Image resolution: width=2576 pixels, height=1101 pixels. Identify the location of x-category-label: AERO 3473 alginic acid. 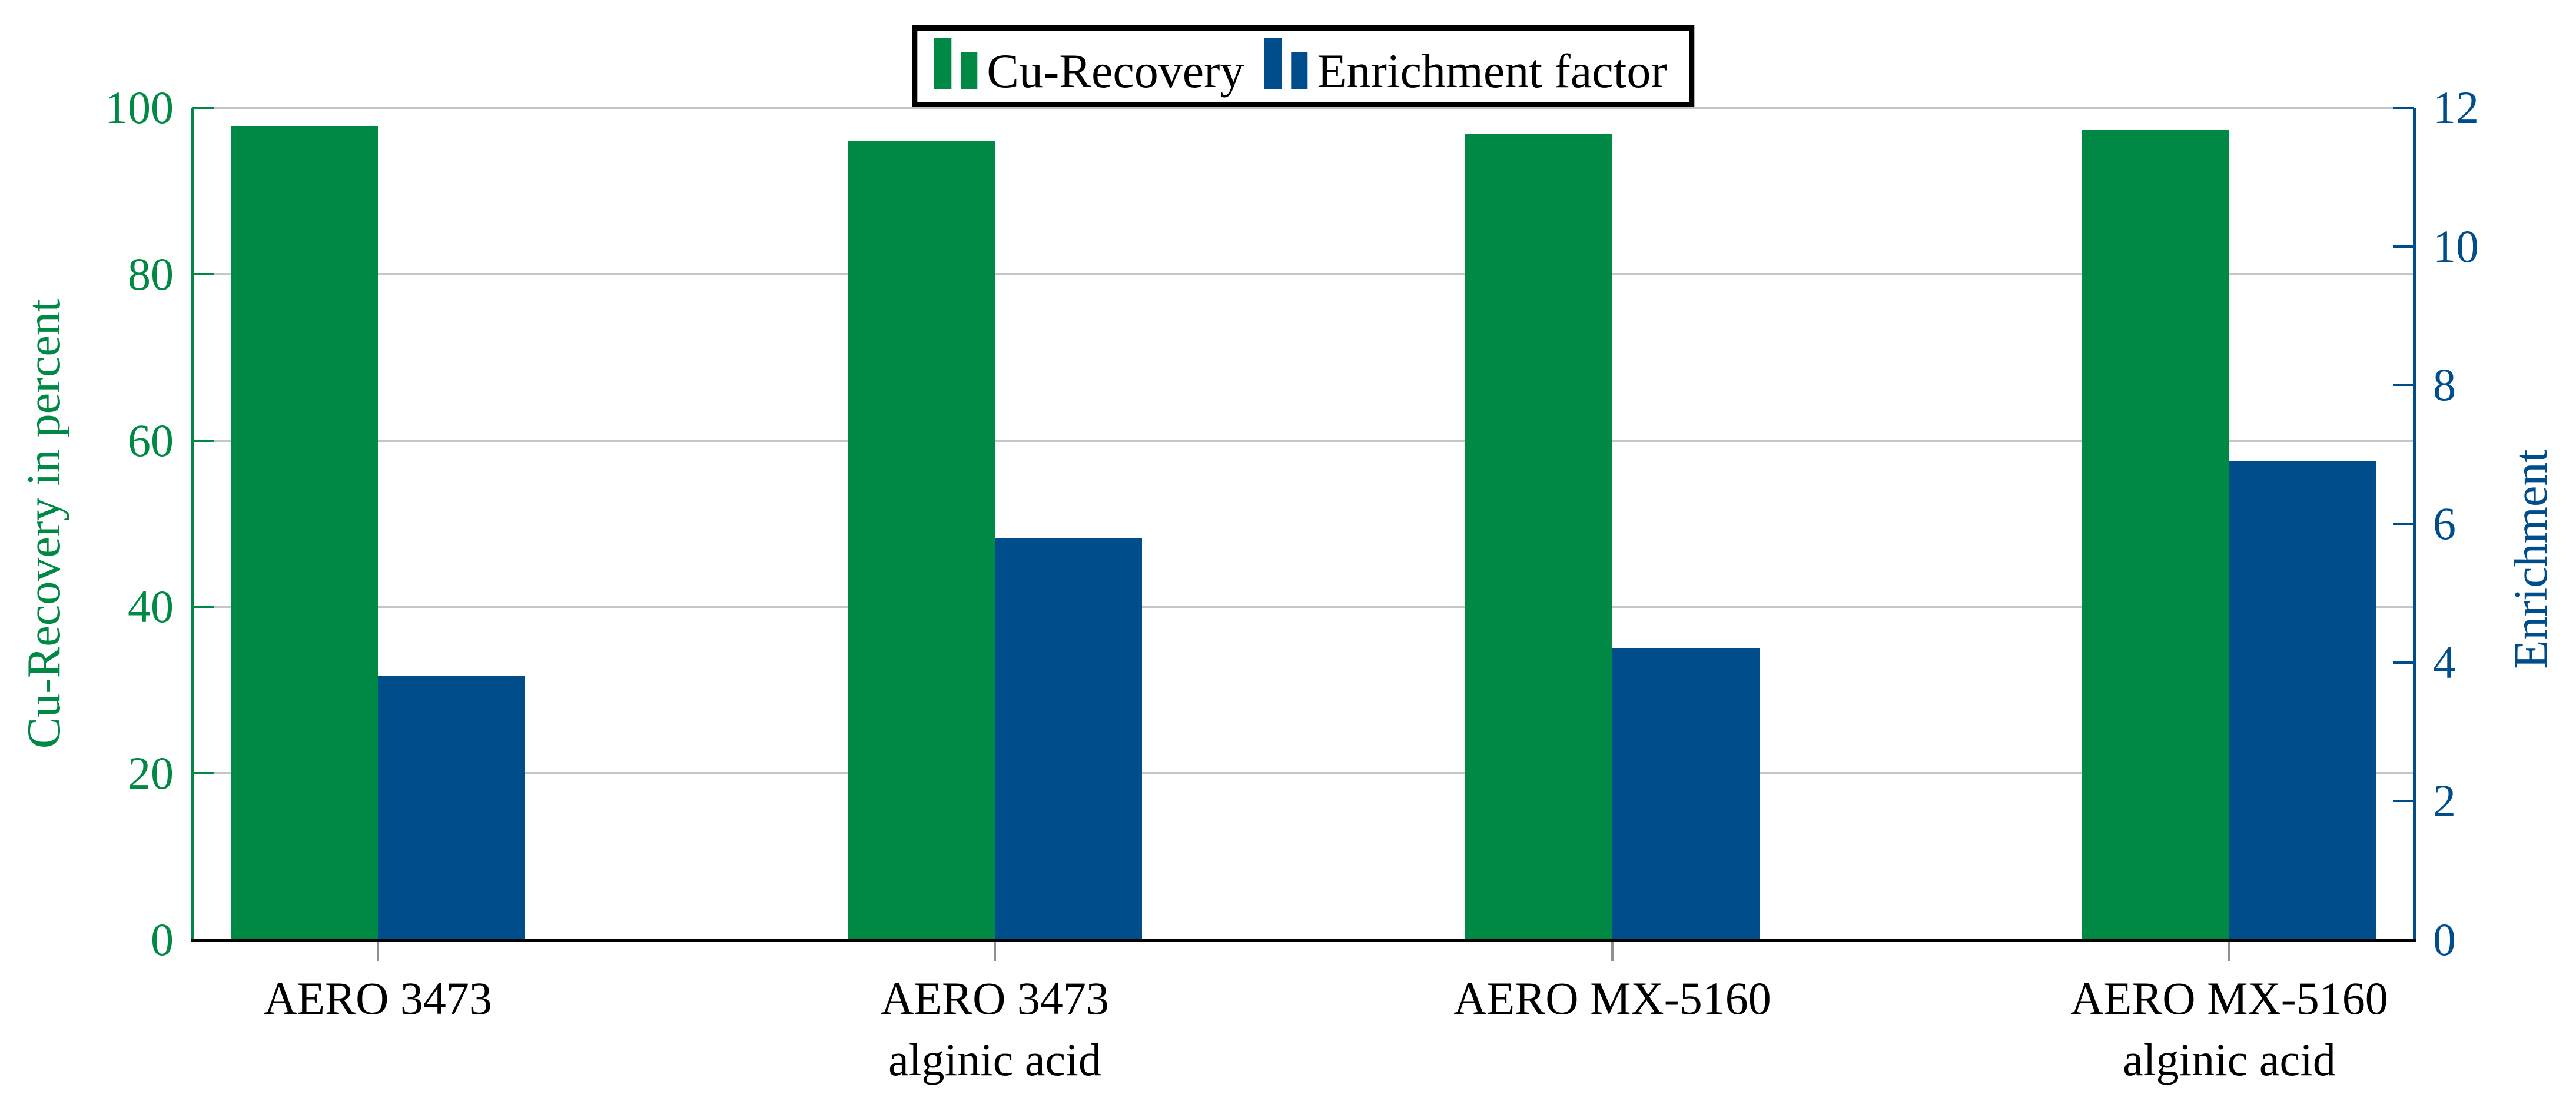
(995, 1029).